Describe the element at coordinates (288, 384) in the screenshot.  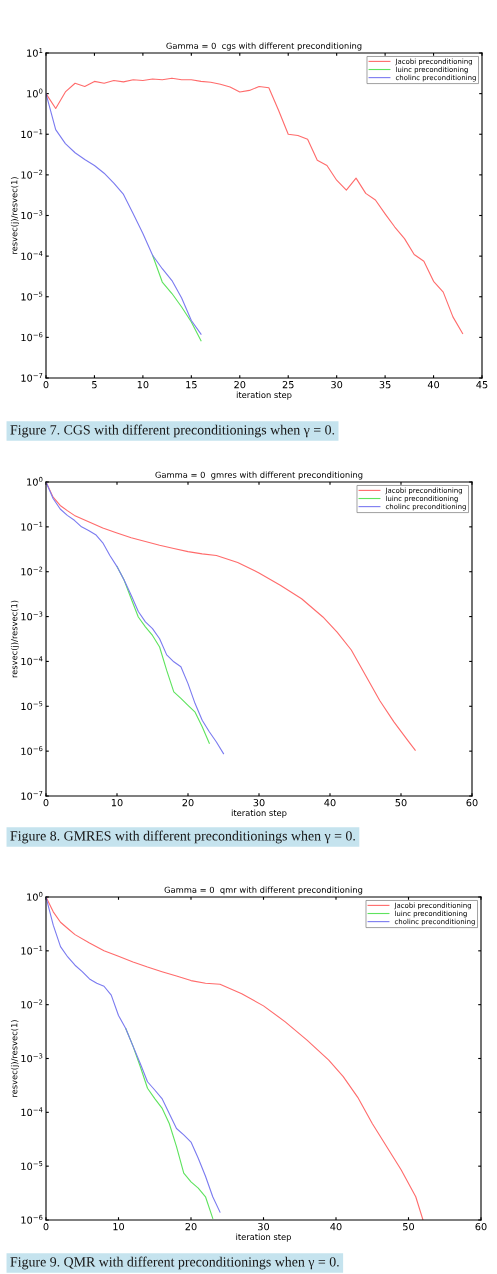
I see `x-tick-label: 25` at that location.